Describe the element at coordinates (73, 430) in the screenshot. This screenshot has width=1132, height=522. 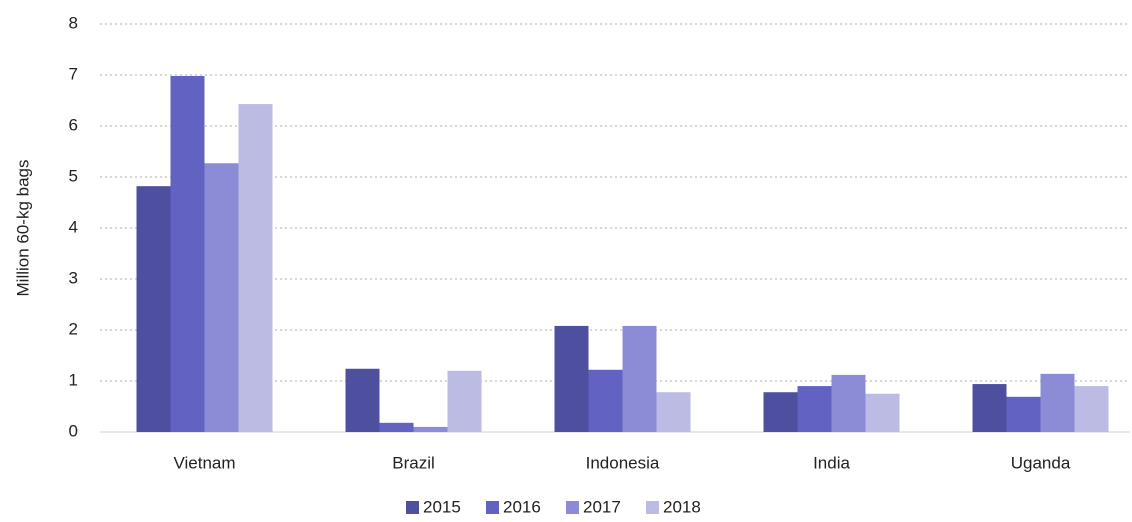
I see `y-tick-label: 0` at that location.